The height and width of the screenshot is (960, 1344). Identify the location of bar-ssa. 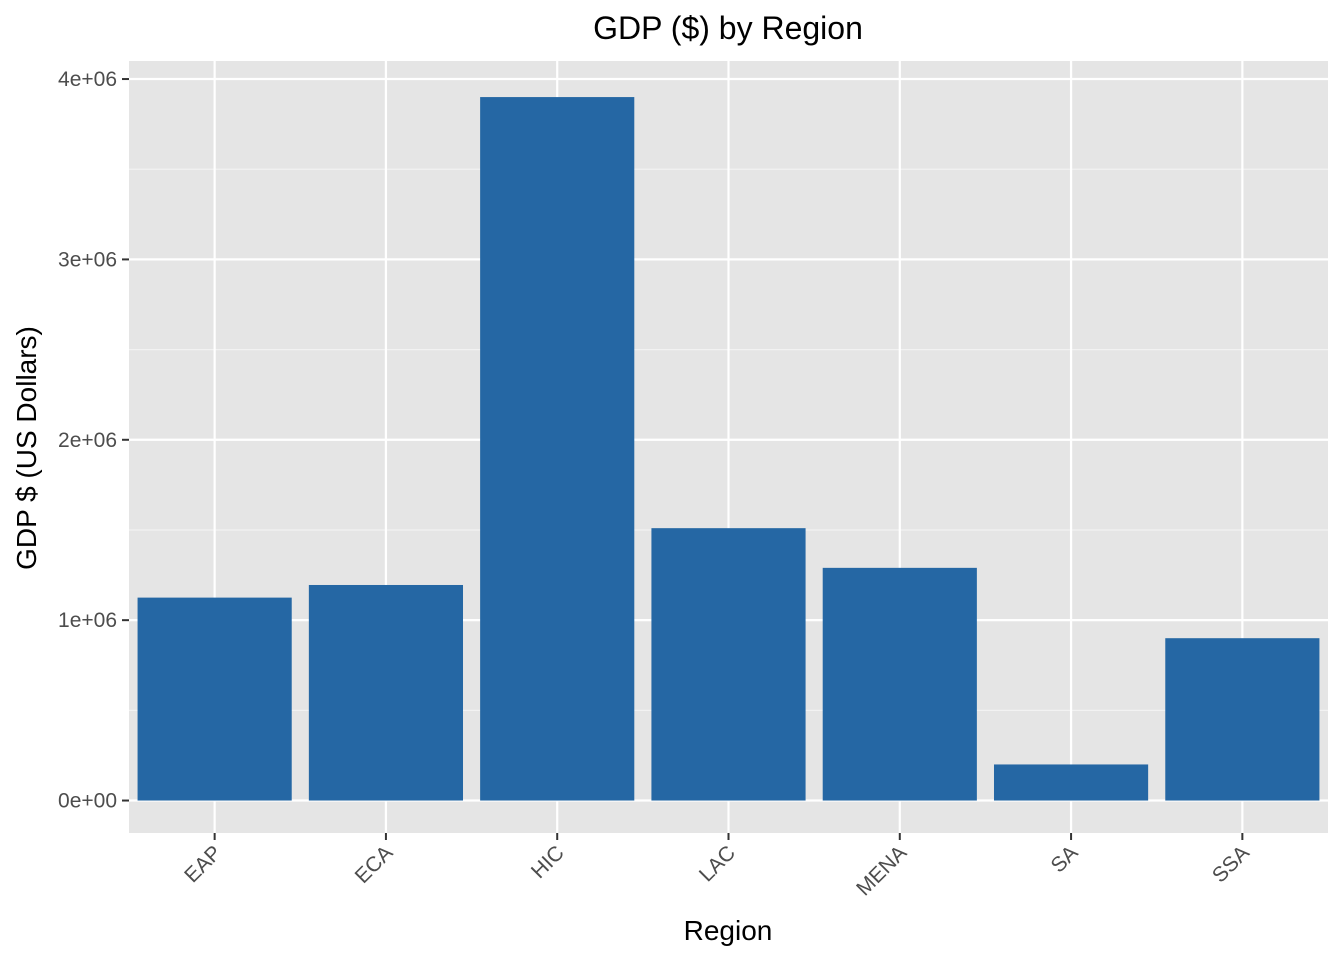
(1242, 719).